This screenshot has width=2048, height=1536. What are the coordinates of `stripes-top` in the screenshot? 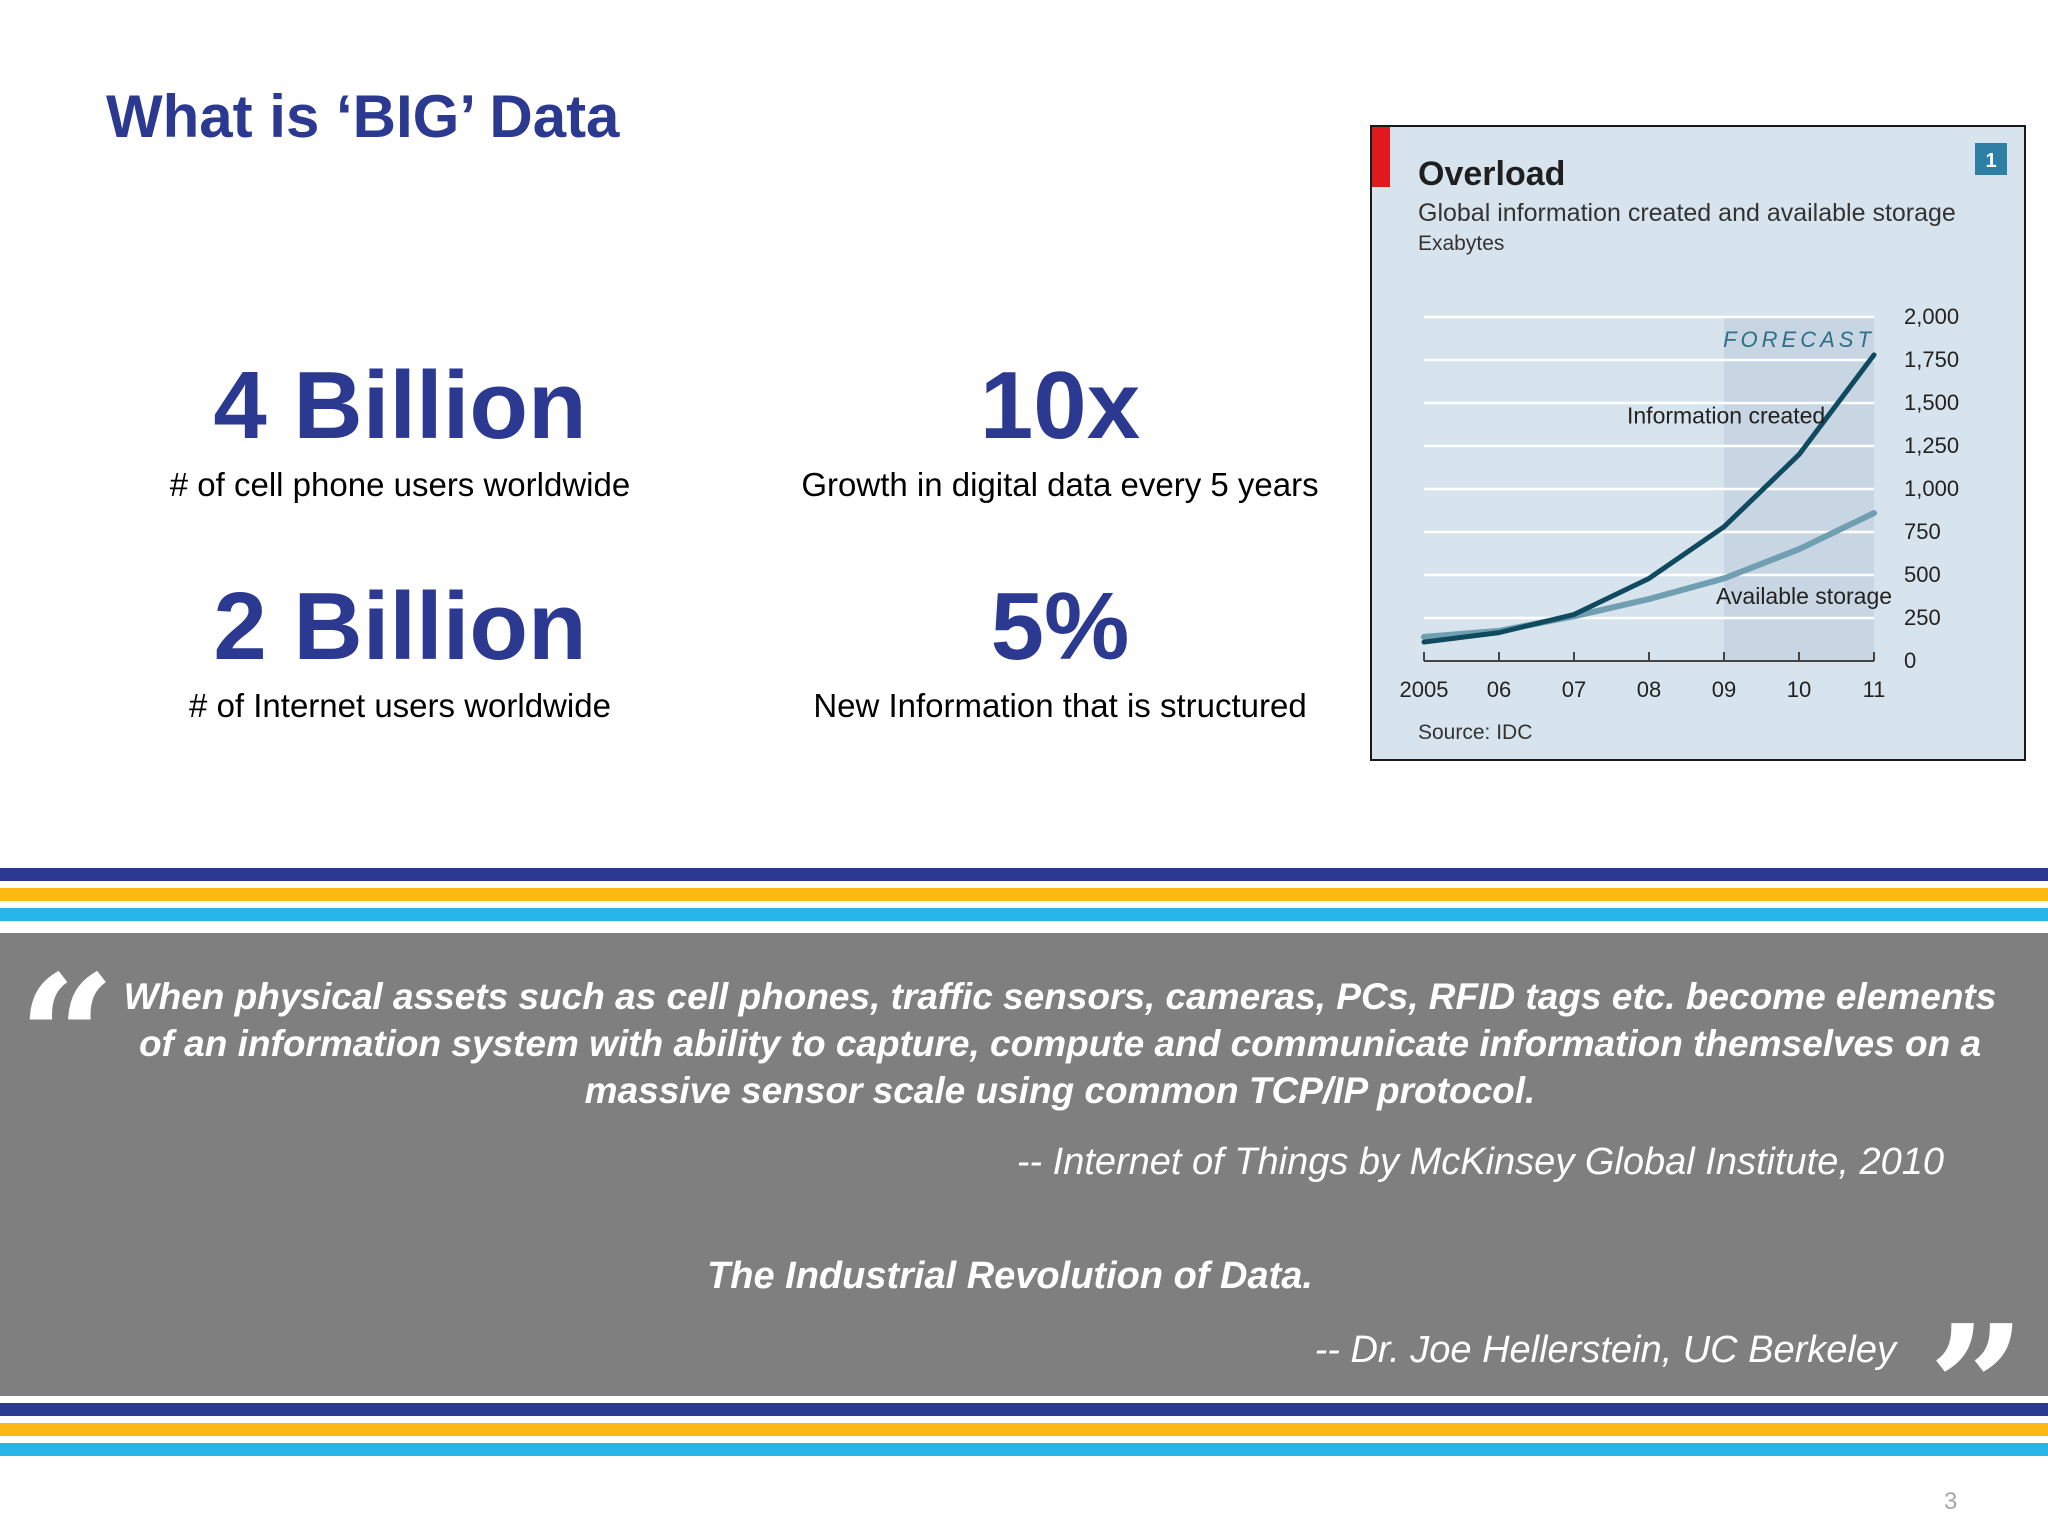 It's located at (1024, 898).